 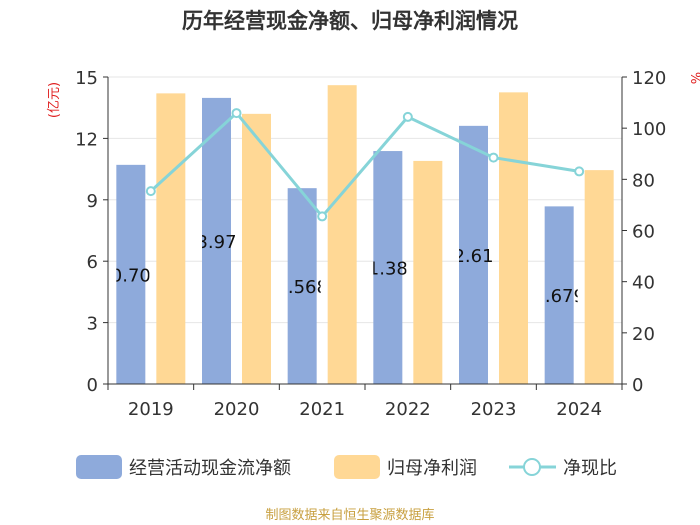 I want to click on bar-data-label: 11.382, so click(x=387, y=269).